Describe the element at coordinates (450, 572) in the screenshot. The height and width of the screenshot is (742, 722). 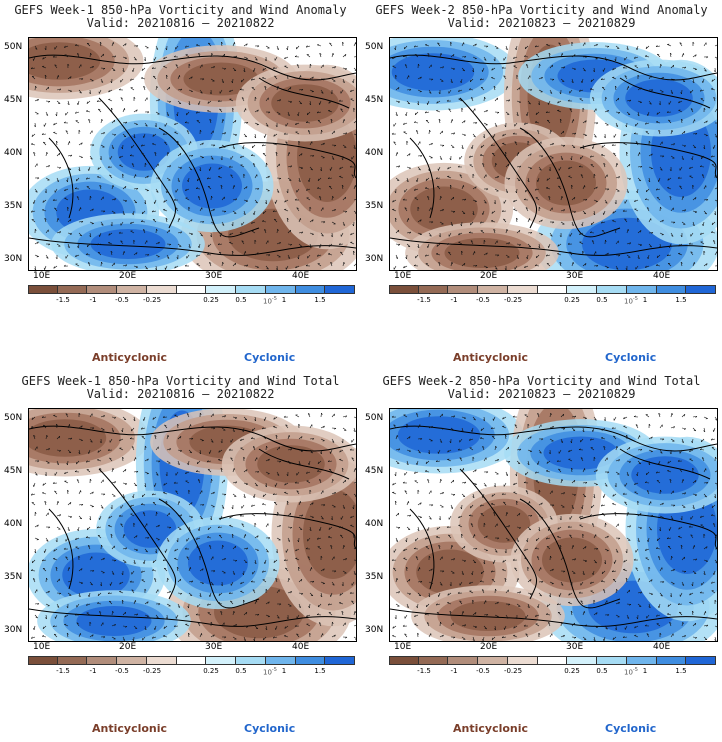
I see `anticyclonic-region` at that location.